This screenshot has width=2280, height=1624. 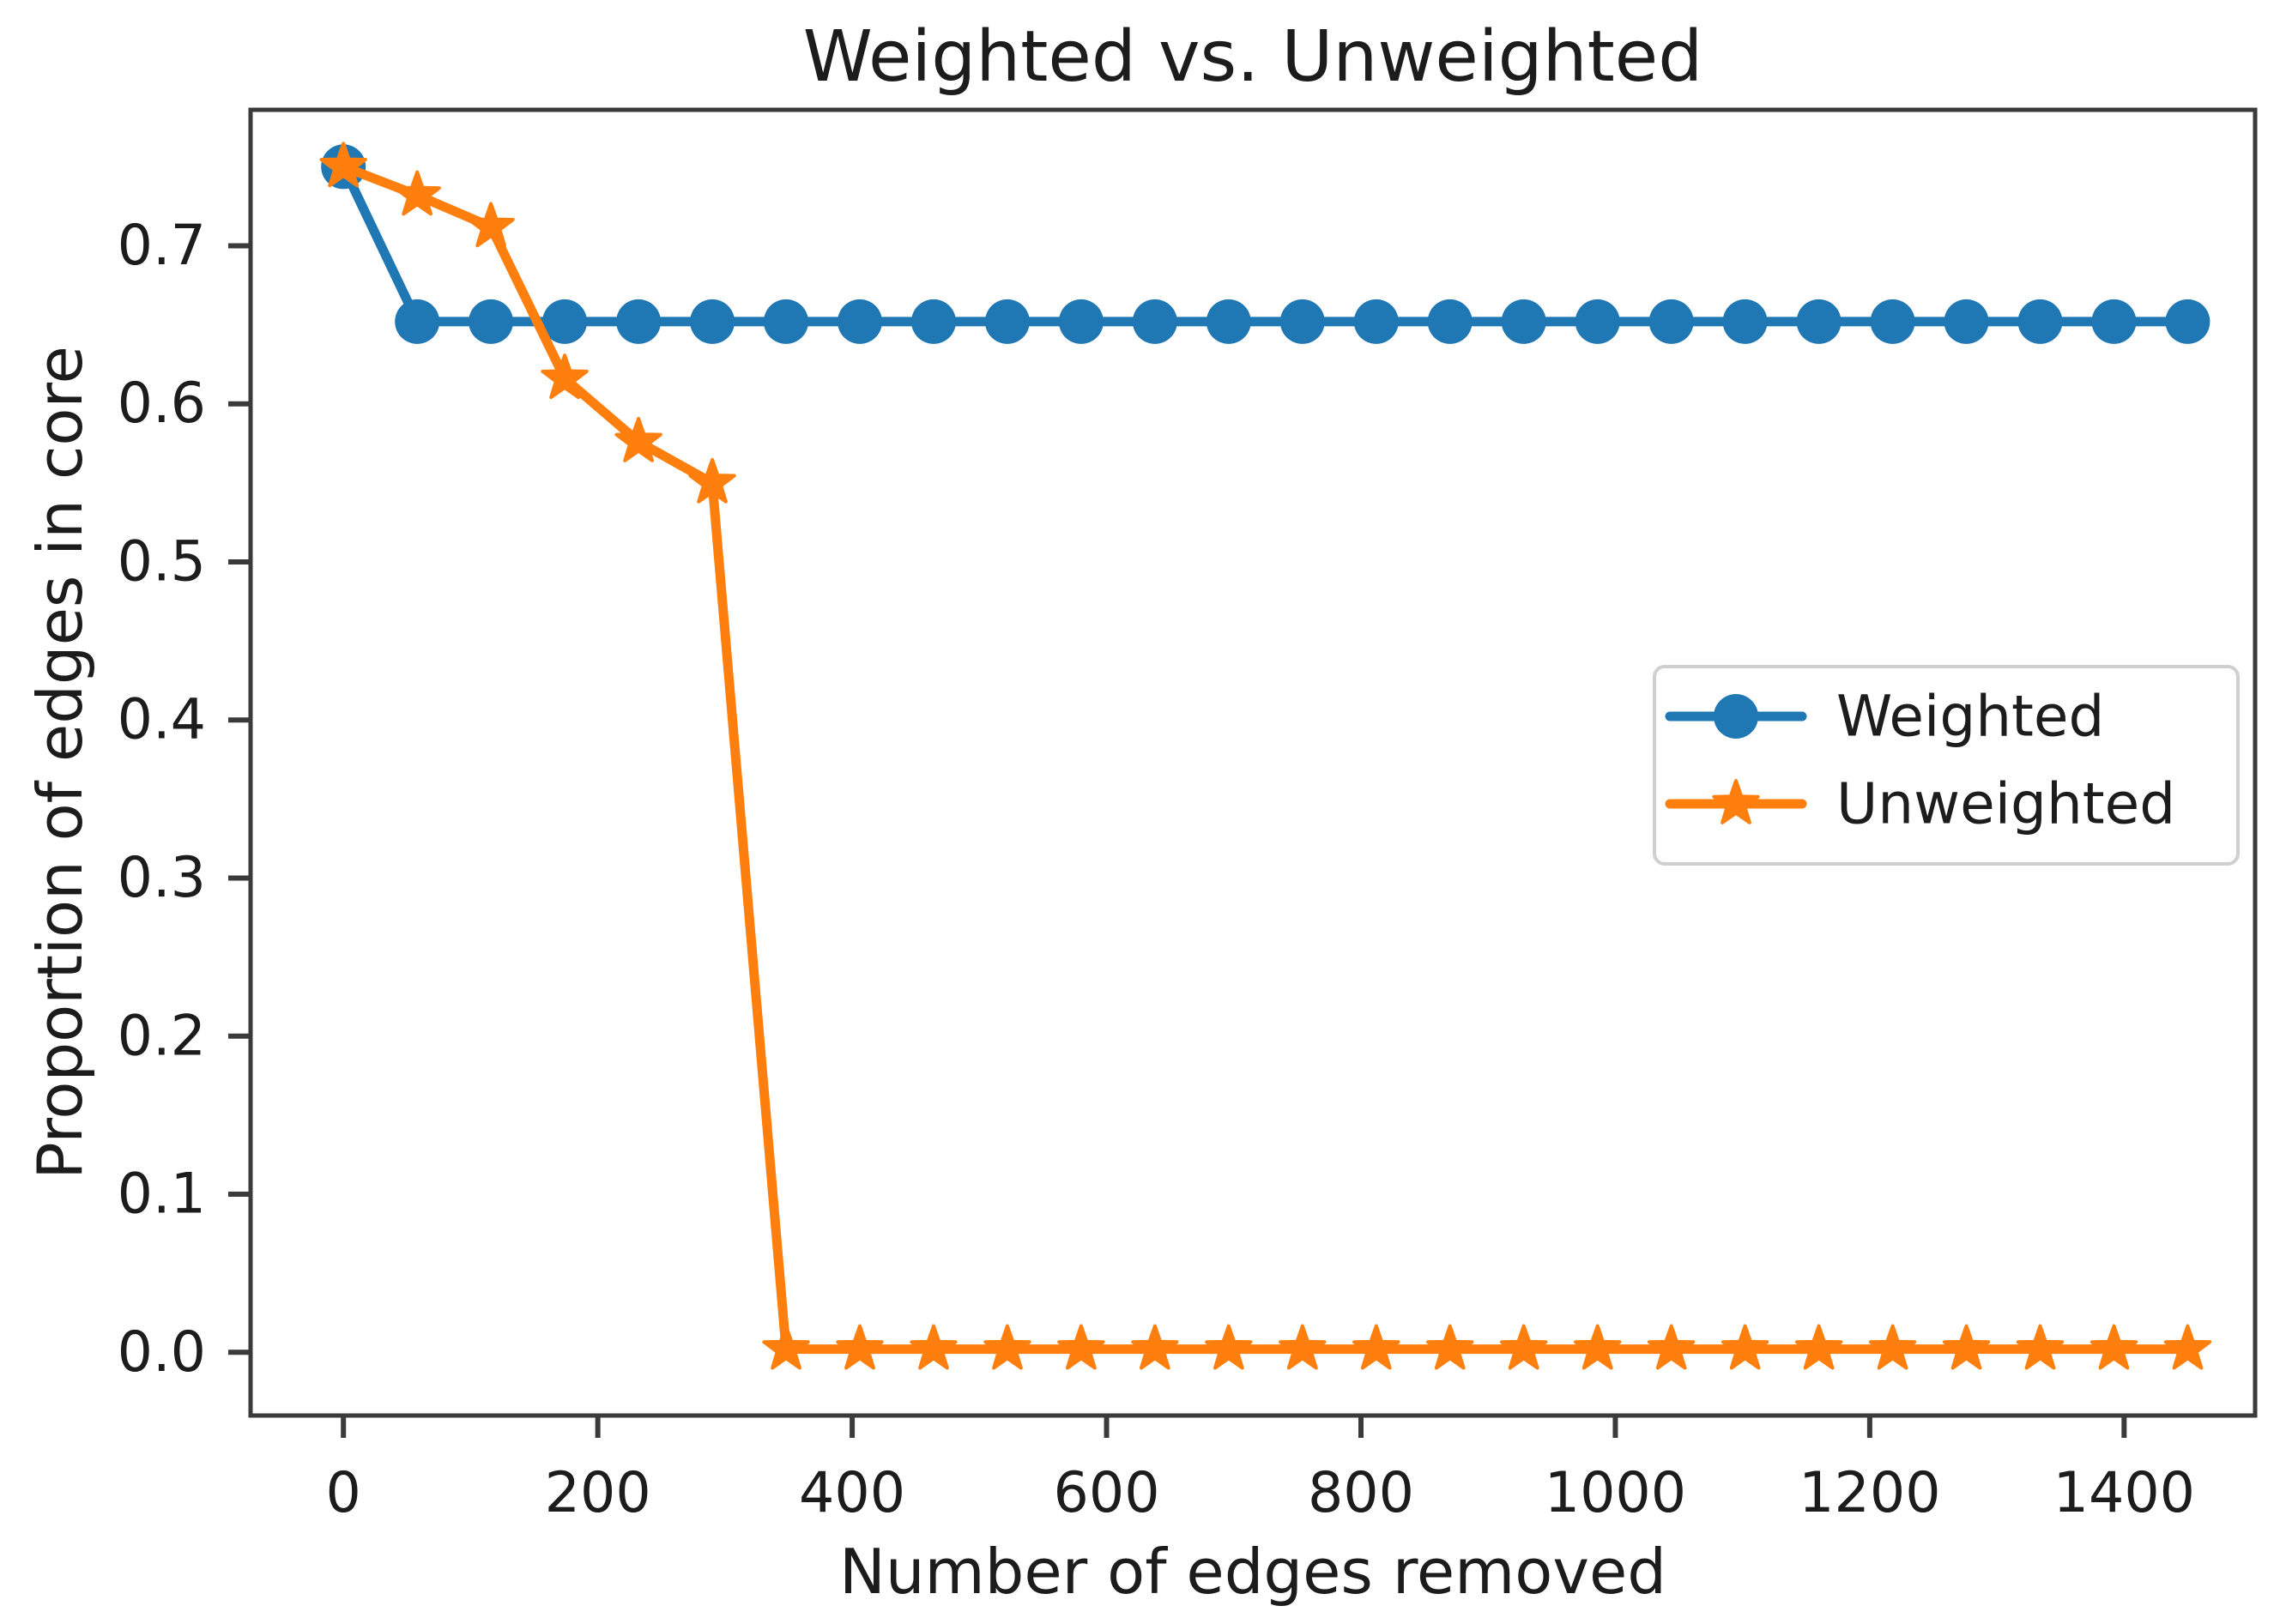 I want to click on y-tick-label: 0.5, so click(x=162, y=561).